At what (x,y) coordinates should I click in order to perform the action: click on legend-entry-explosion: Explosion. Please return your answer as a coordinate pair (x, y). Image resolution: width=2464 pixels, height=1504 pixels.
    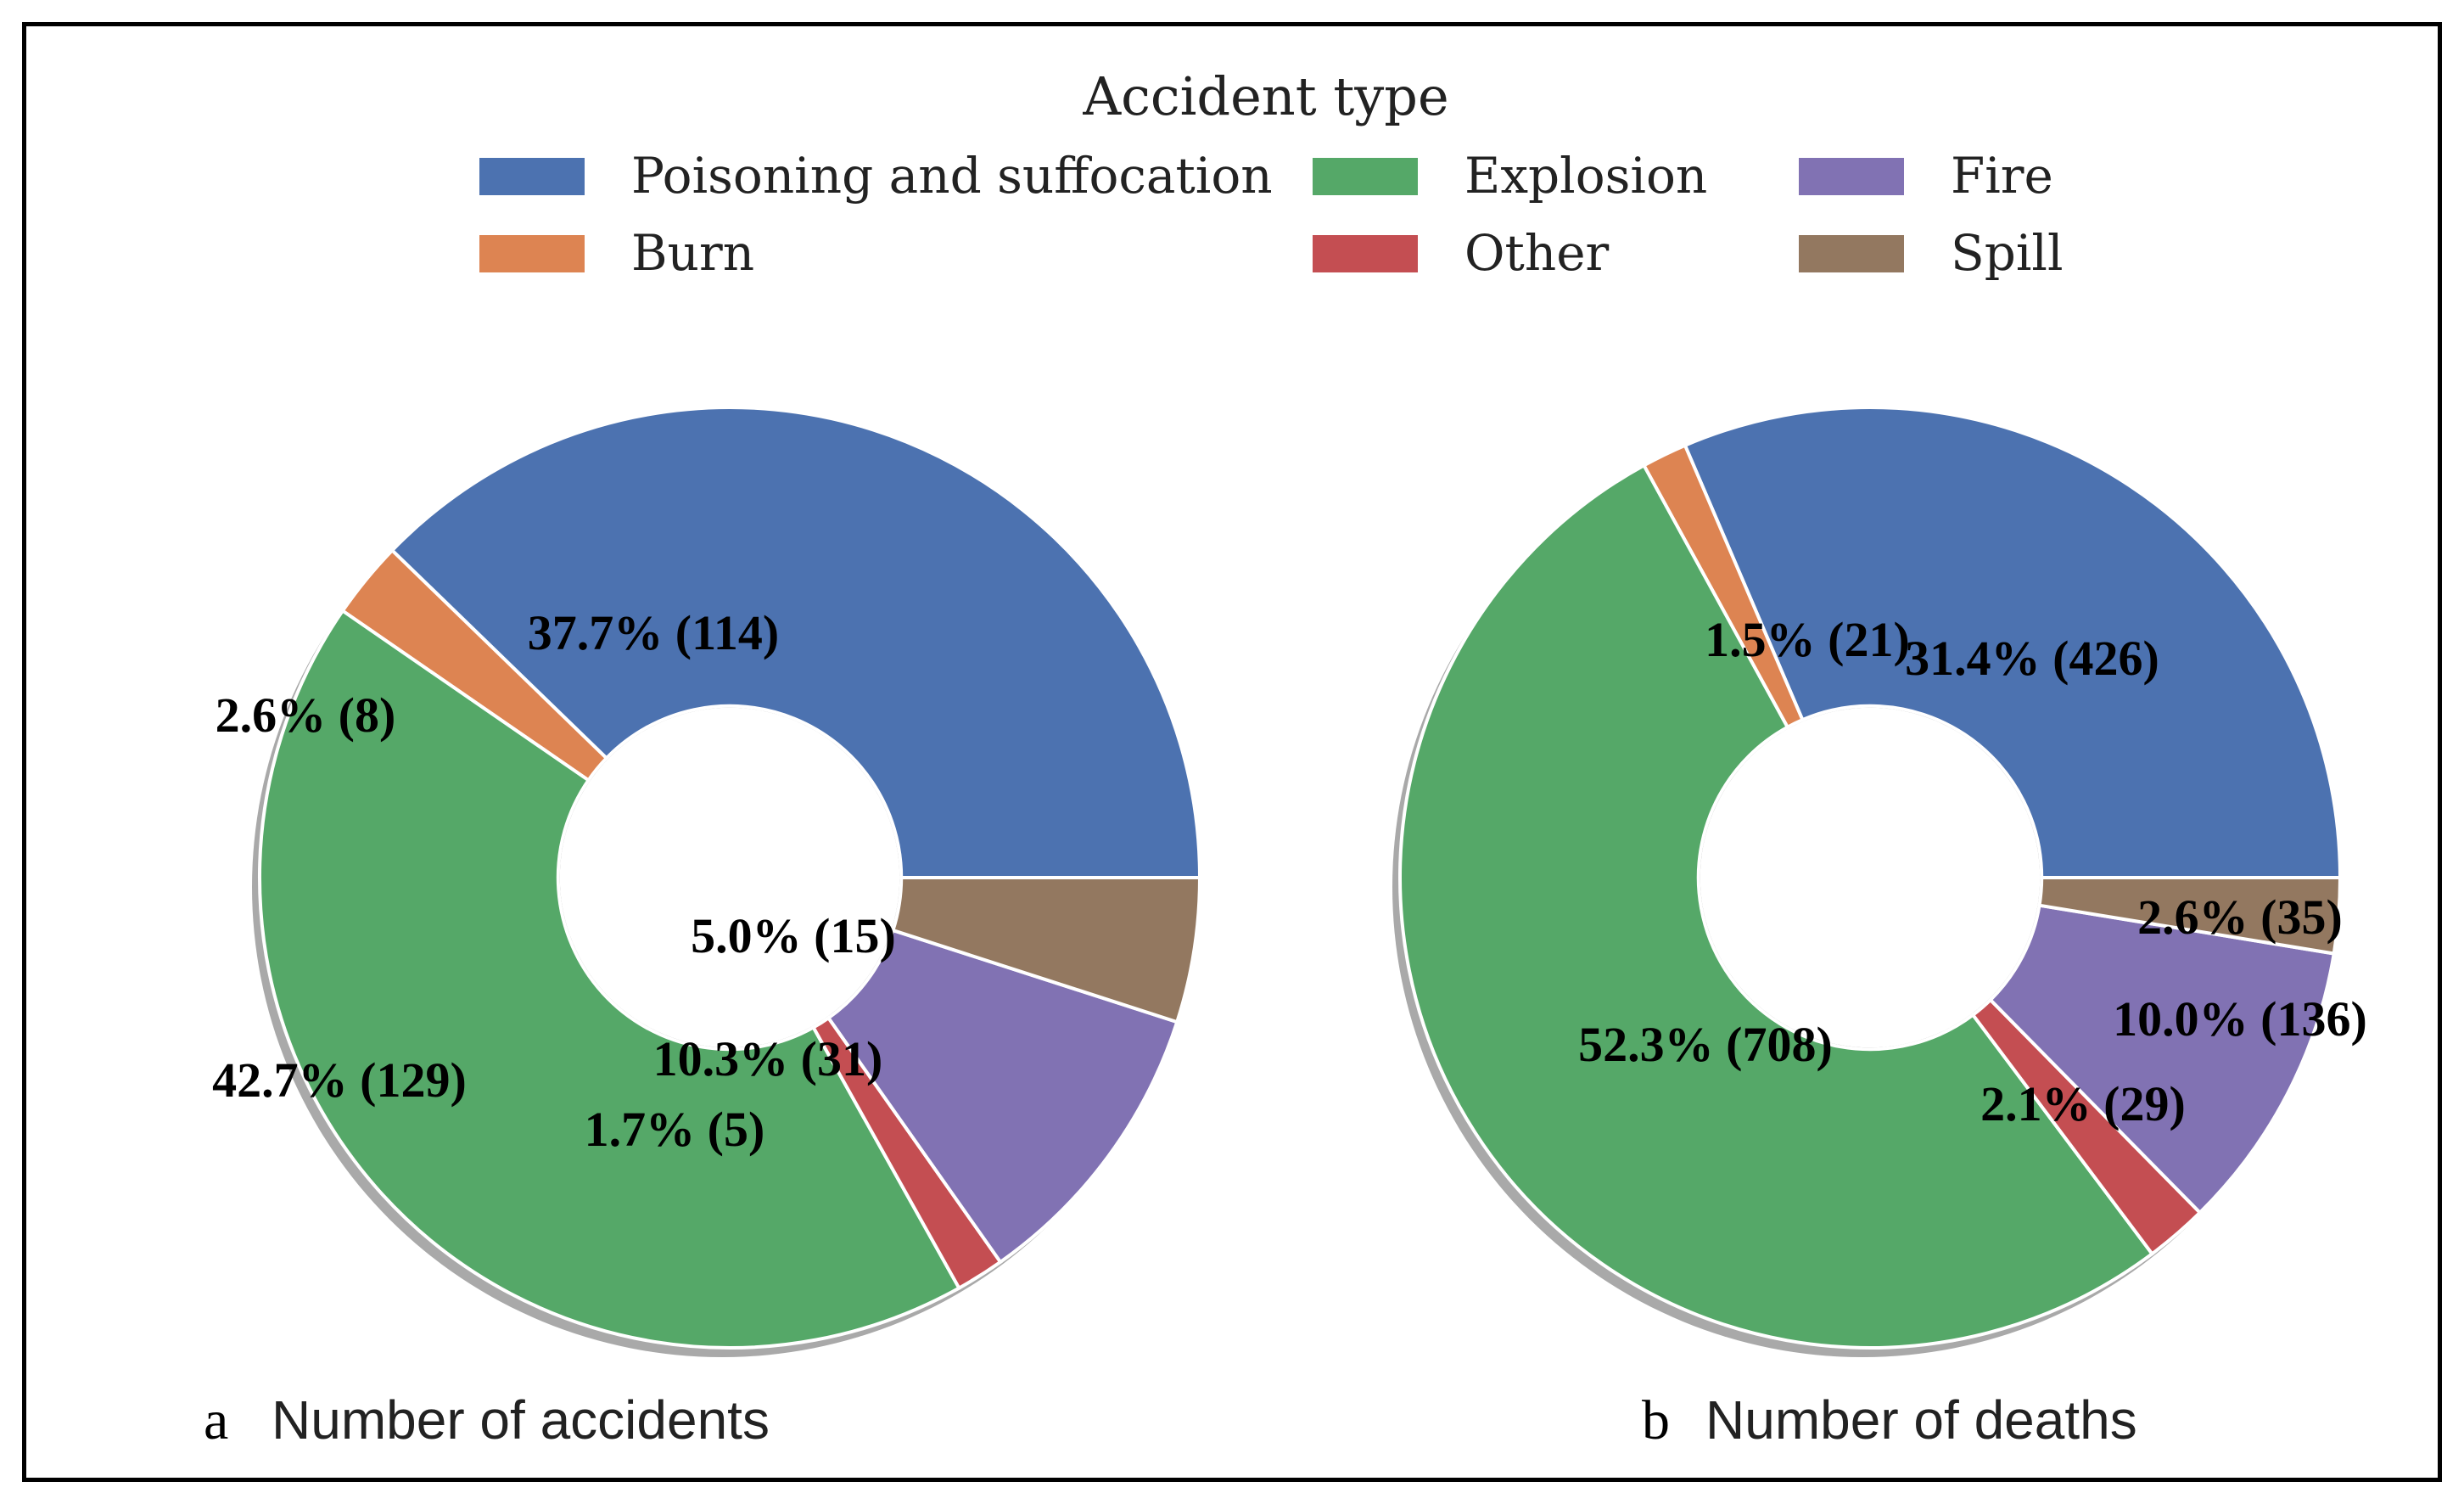
    Looking at the image, I should click on (1510, 176).